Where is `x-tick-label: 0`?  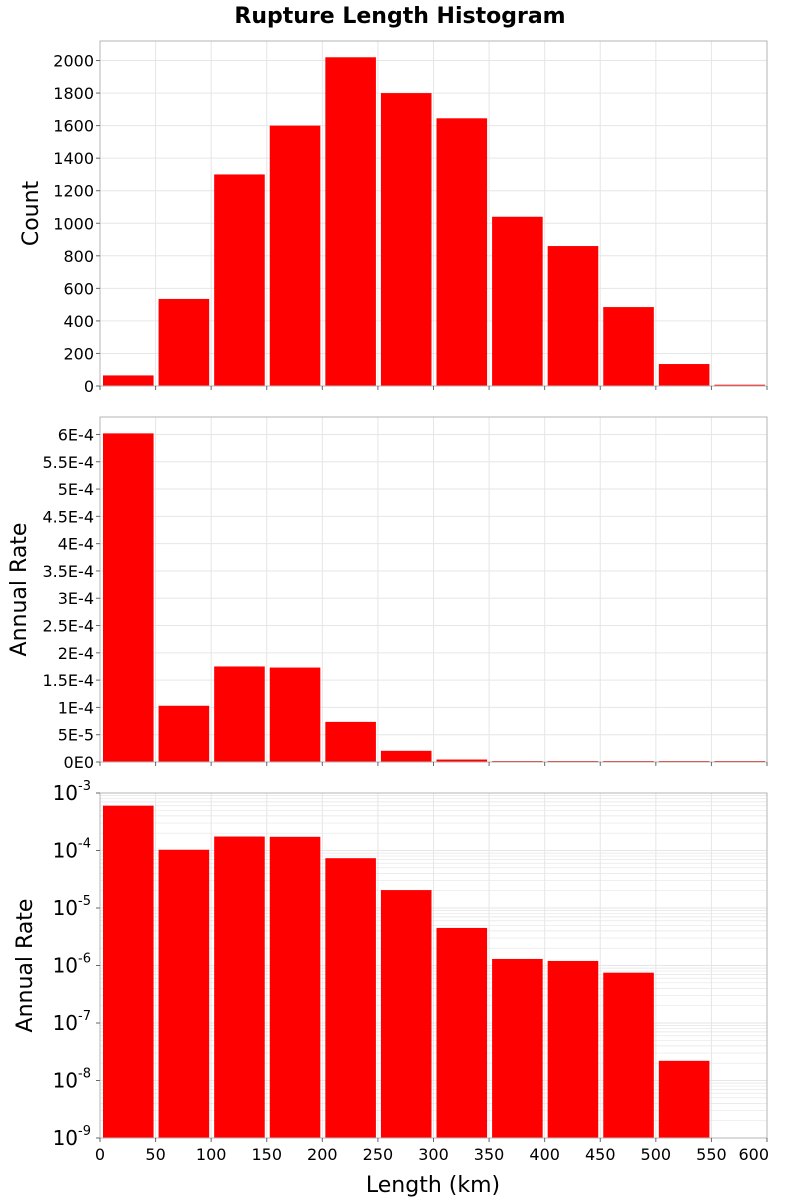
x-tick-label: 0 is located at coordinates (100, 1154).